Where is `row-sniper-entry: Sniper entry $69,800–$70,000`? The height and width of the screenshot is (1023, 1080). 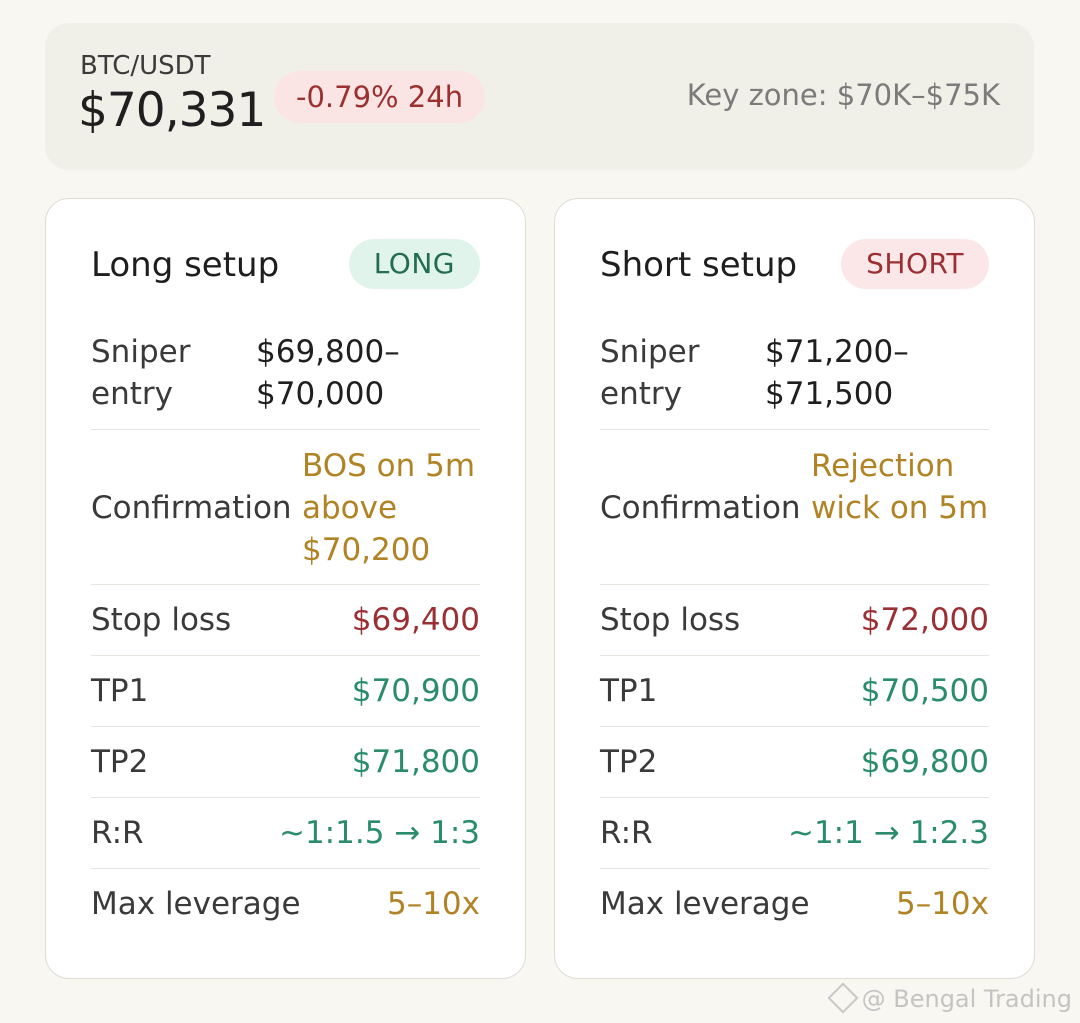
row-sniper-entry: Sniper entry $69,800–$70,000 is located at coordinates (285, 379).